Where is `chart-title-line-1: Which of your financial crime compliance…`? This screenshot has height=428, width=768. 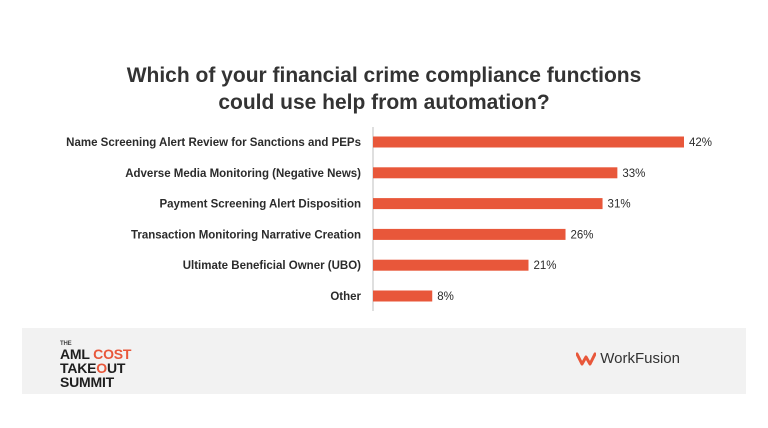 chart-title-line-1: Which of your financial crime compliance… is located at coordinates (384, 75).